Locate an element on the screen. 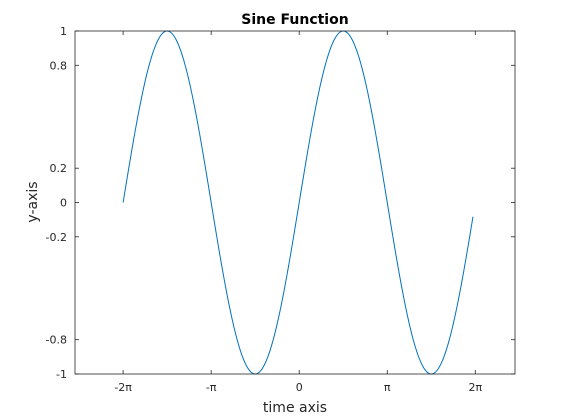 This screenshot has width=570, height=420. chart-title: Sine Function is located at coordinates (294, 20).